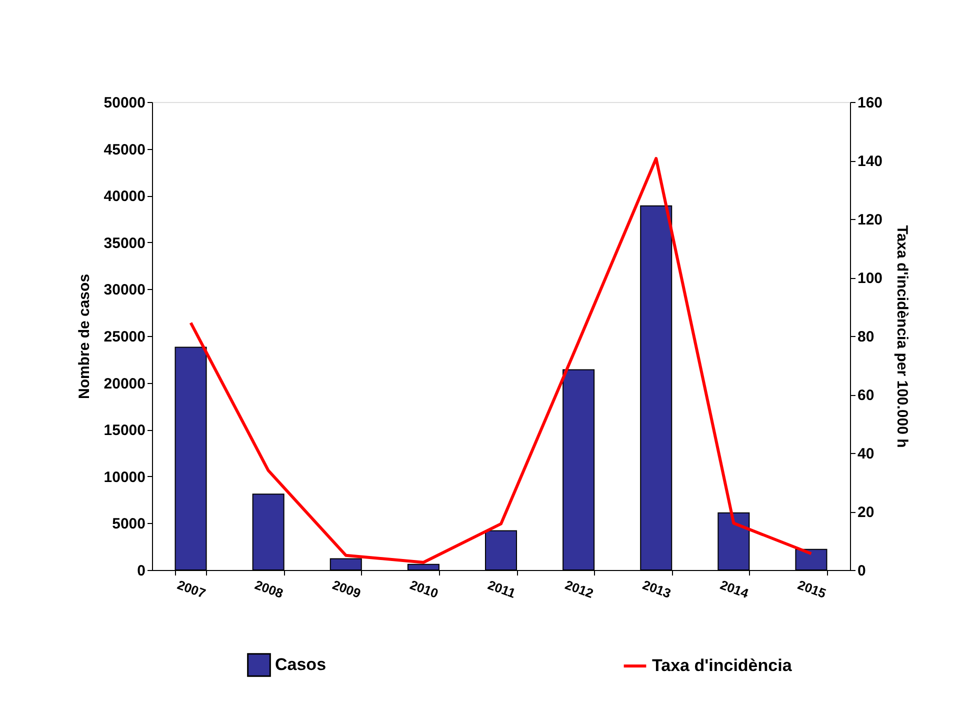 The width and height of the screenshot is (956, 727). What do you see at coordinates (84, 337) in the screenshot?
I see `y-axis-title: Nombre de casos` at bounding box center [84, 337].